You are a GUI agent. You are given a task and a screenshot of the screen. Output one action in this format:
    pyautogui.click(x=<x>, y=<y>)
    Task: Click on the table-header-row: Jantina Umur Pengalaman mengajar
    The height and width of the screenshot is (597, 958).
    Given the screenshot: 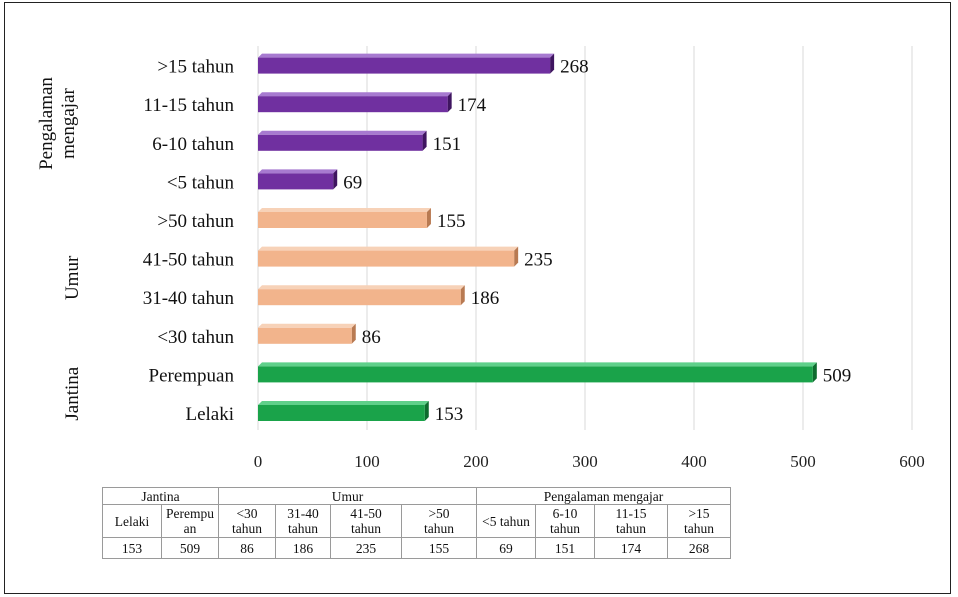 What is the action you would take?
    pyautogui.click(x=416, y=496)
    